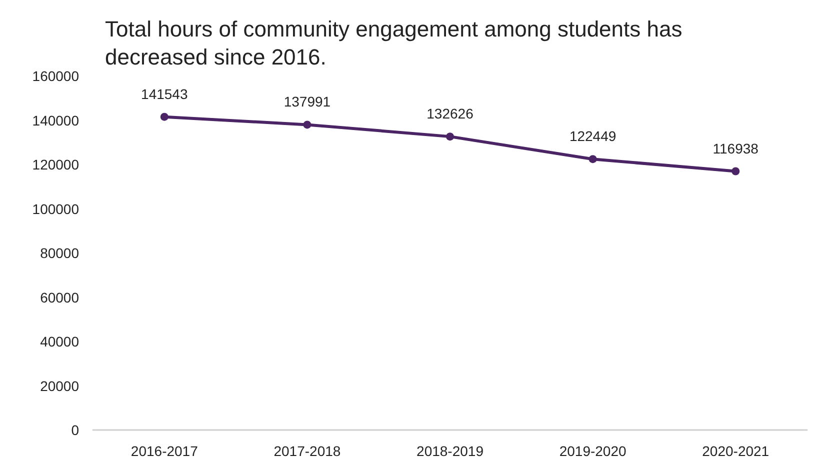 Image resolution: width=827 pixels, height=471 pixels. Describe the element at coordinates (56, 120) in the screenshot. I see `y-tick-label: 140000` at that location.